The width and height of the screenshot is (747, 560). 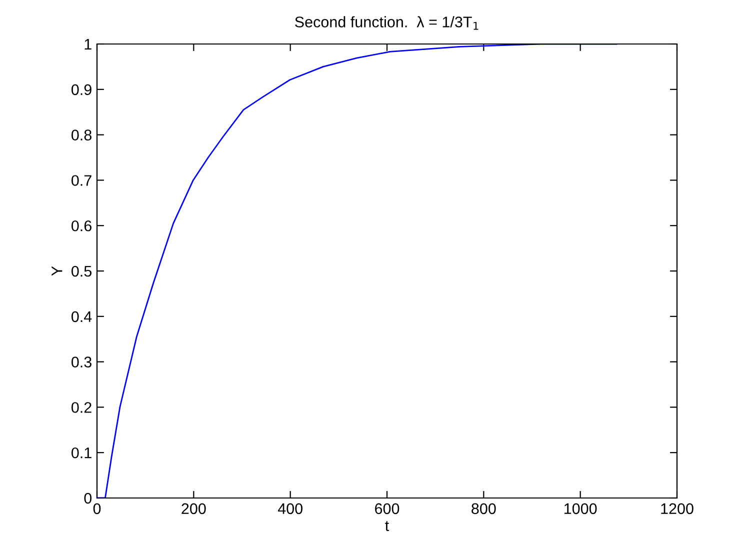 What do you see at coordinates (57, 271) in the screenshot?
I see `y-axis-title: Y` at bounding box center [57, 271].